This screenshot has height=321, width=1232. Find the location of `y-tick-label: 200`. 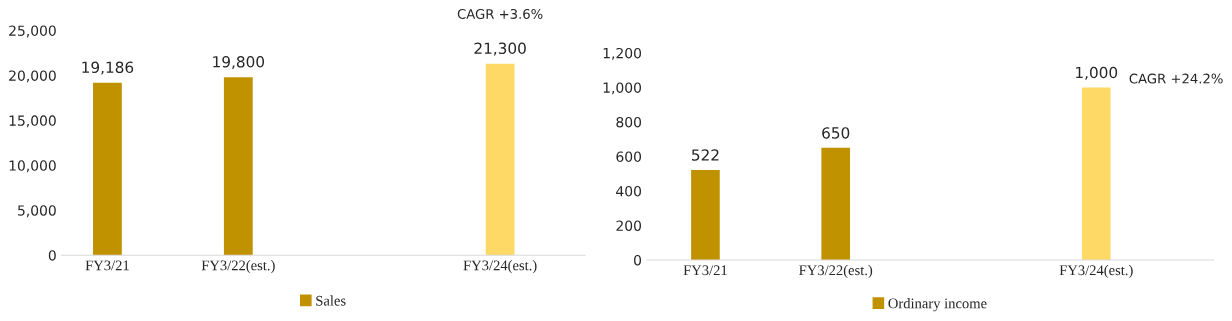

y-tick-label: 200 is located at coordinates (629, 225).